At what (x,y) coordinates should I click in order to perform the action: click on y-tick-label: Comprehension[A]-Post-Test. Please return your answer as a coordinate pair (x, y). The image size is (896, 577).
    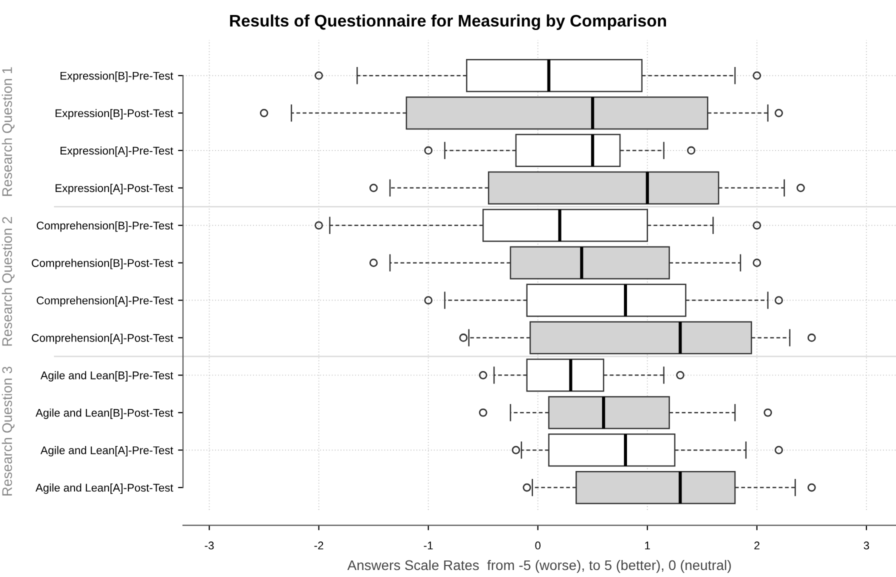
    Looking at the image, I should click on (103, 339).